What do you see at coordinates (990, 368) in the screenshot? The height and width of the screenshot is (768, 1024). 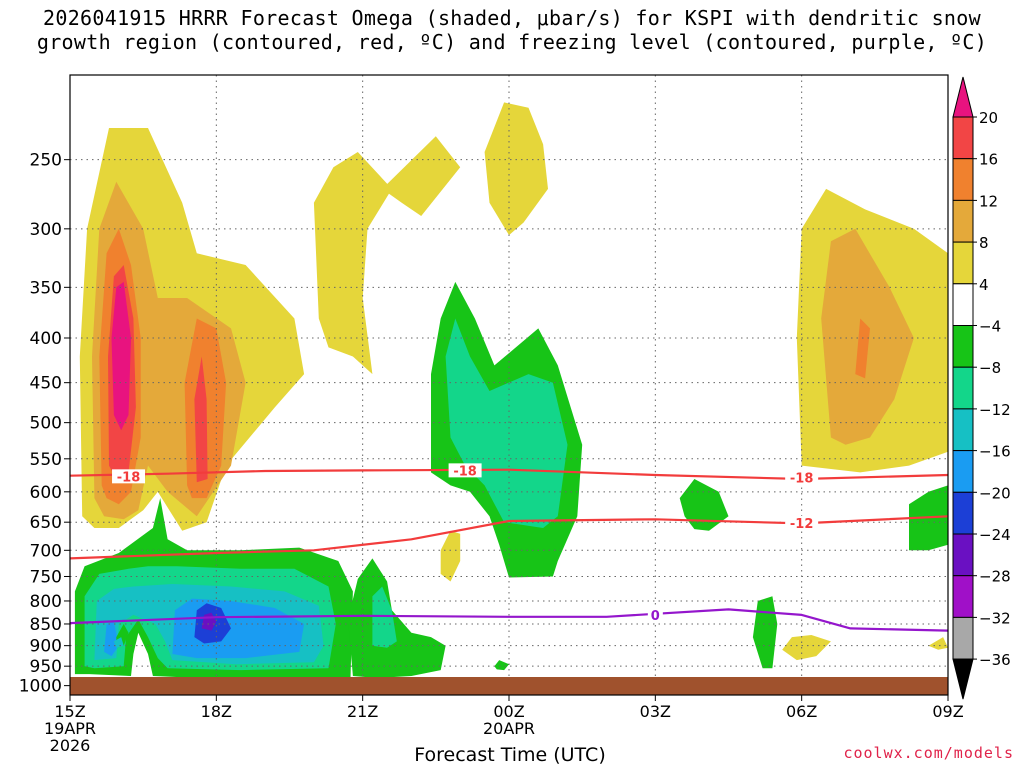 I see `colorbar-label: −8` at bounding box center [990, 368].